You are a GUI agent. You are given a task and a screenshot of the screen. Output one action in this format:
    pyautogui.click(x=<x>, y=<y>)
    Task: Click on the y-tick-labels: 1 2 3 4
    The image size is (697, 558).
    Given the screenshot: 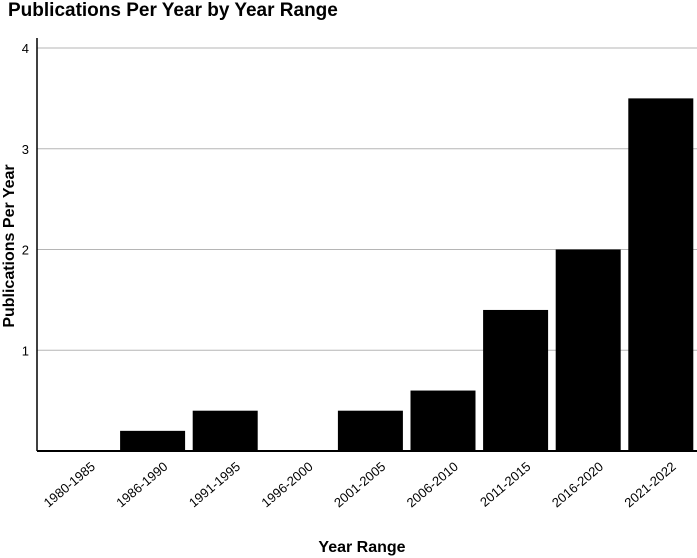 What is the action you would take?
    pyautogui.click(x=25, y=199)
    